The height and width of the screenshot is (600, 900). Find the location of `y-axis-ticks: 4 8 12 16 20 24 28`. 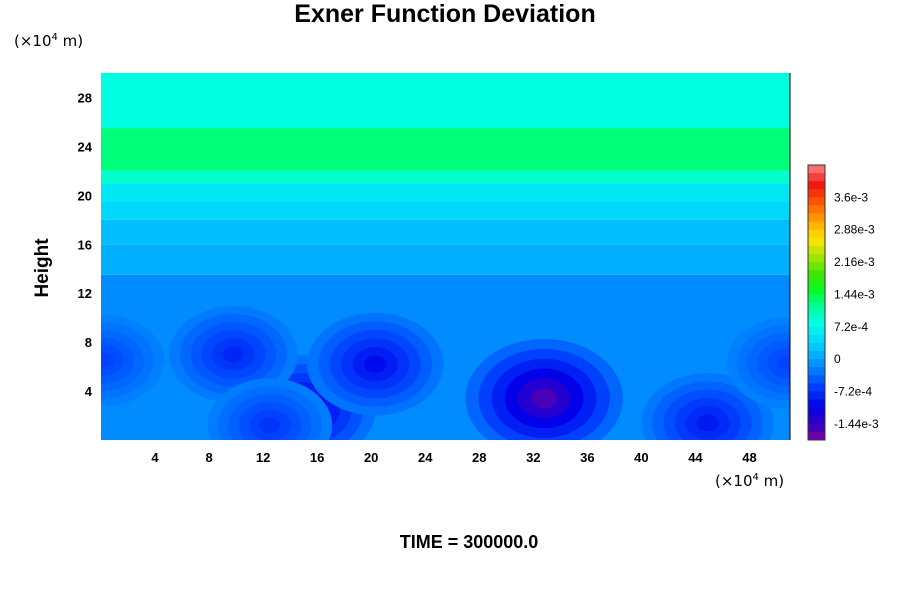

y-axis-ticks: 4 8 12 16 20 24 28 is located at coordinates (85, 244).